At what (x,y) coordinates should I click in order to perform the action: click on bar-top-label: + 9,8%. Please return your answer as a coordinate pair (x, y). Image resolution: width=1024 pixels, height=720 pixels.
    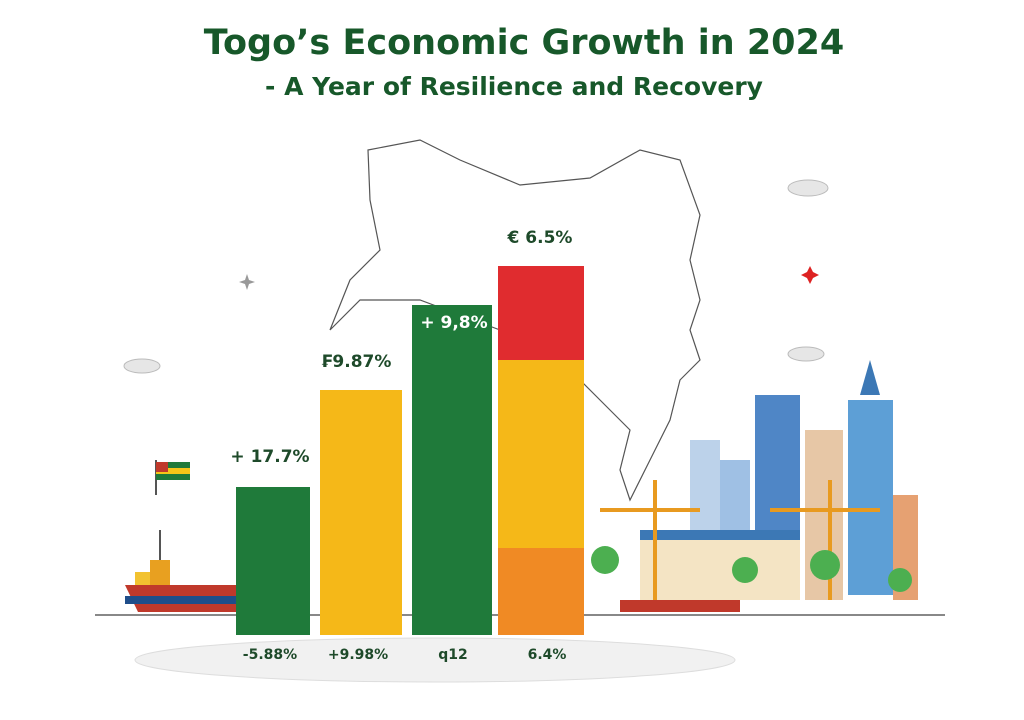
    Looking at the image, I should click on (453, 323).